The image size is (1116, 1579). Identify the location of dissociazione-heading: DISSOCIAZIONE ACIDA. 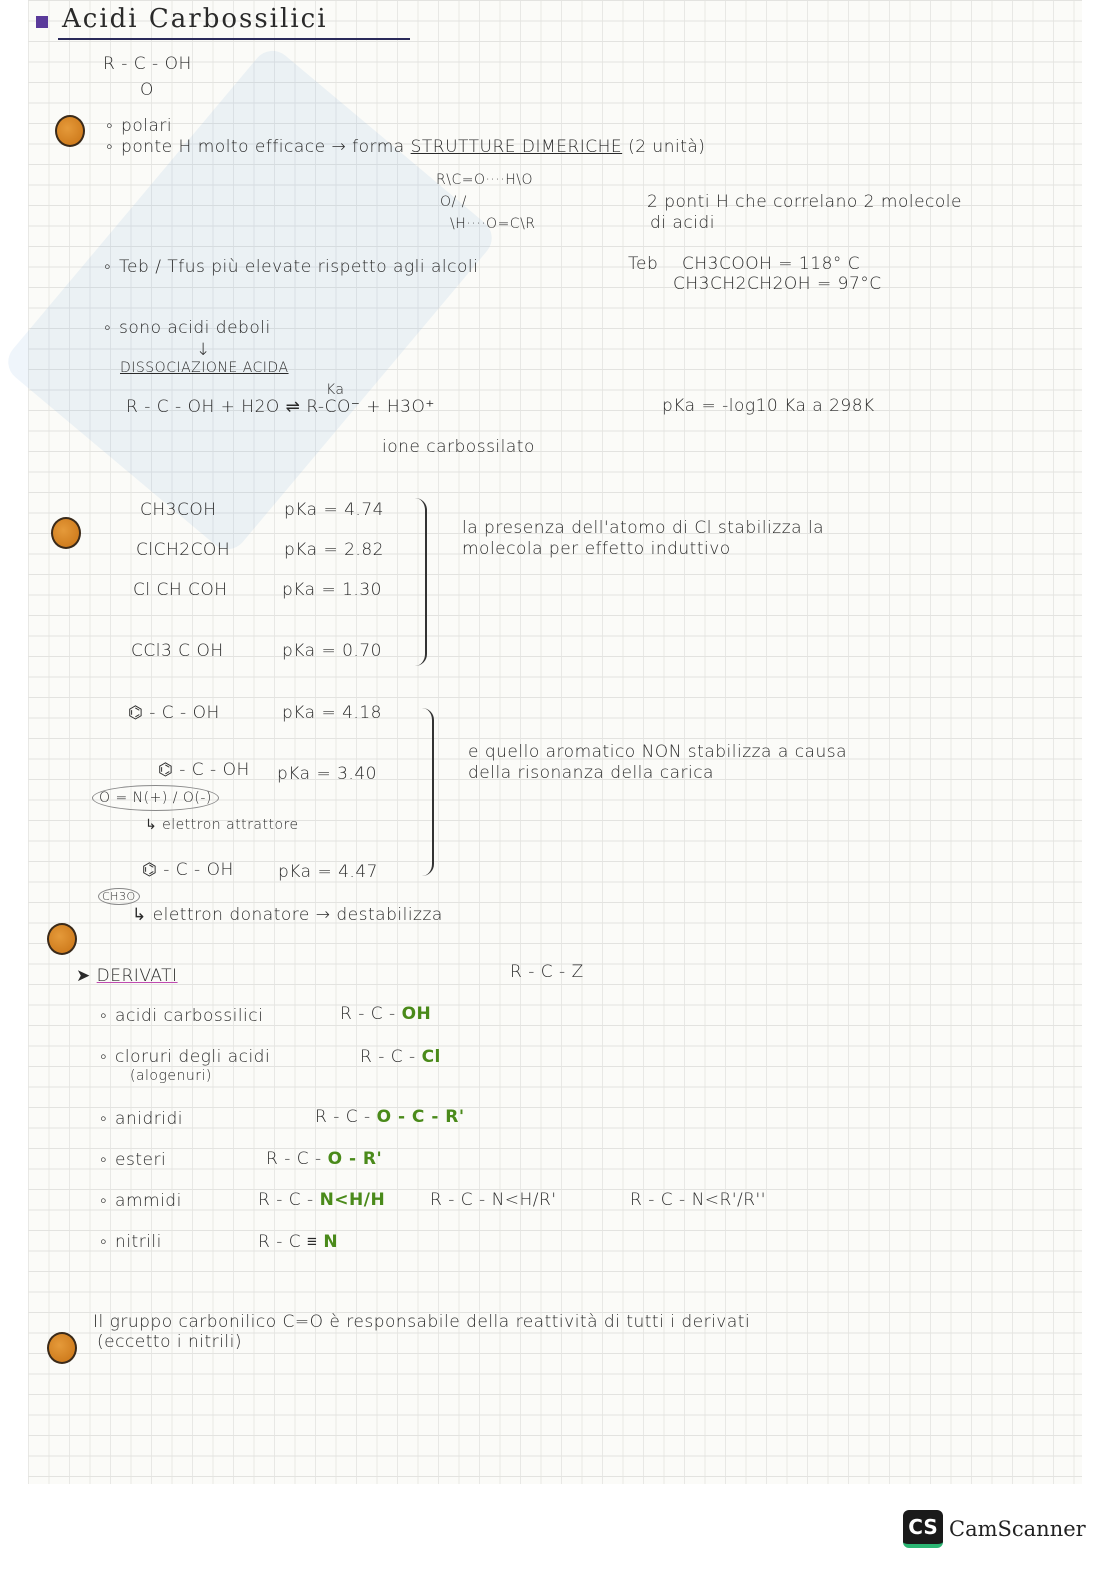
(204, 368).